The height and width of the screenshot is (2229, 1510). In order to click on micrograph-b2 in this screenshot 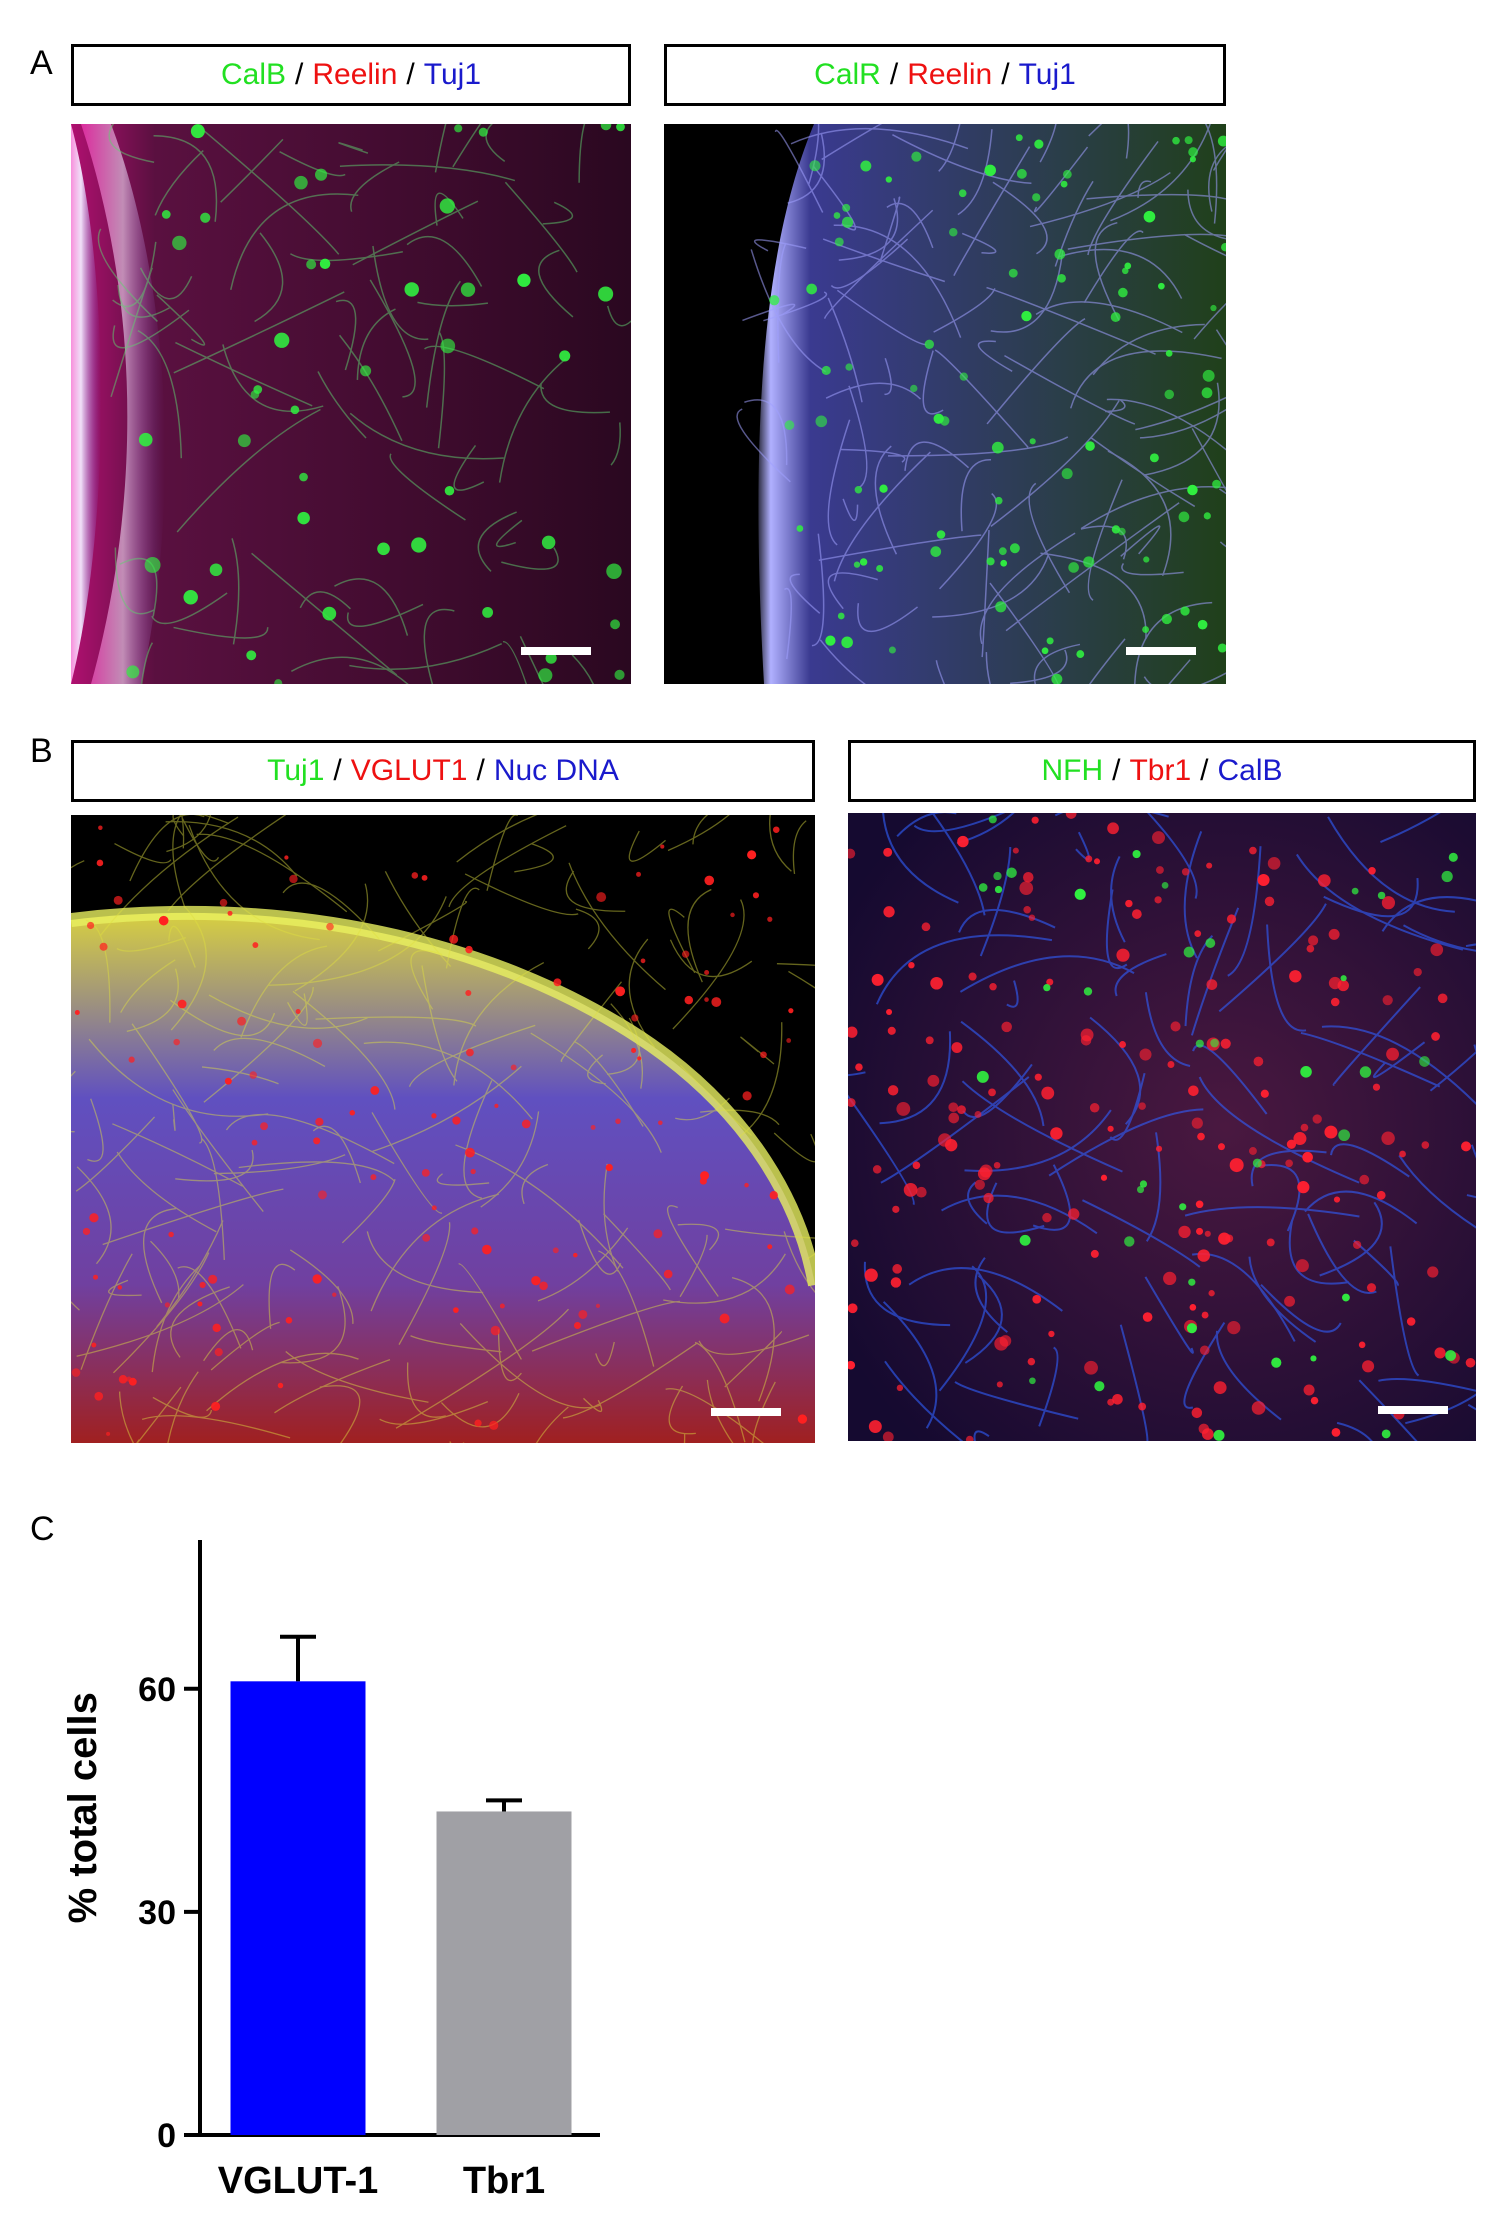, I will do `click(1162, 1127)`.